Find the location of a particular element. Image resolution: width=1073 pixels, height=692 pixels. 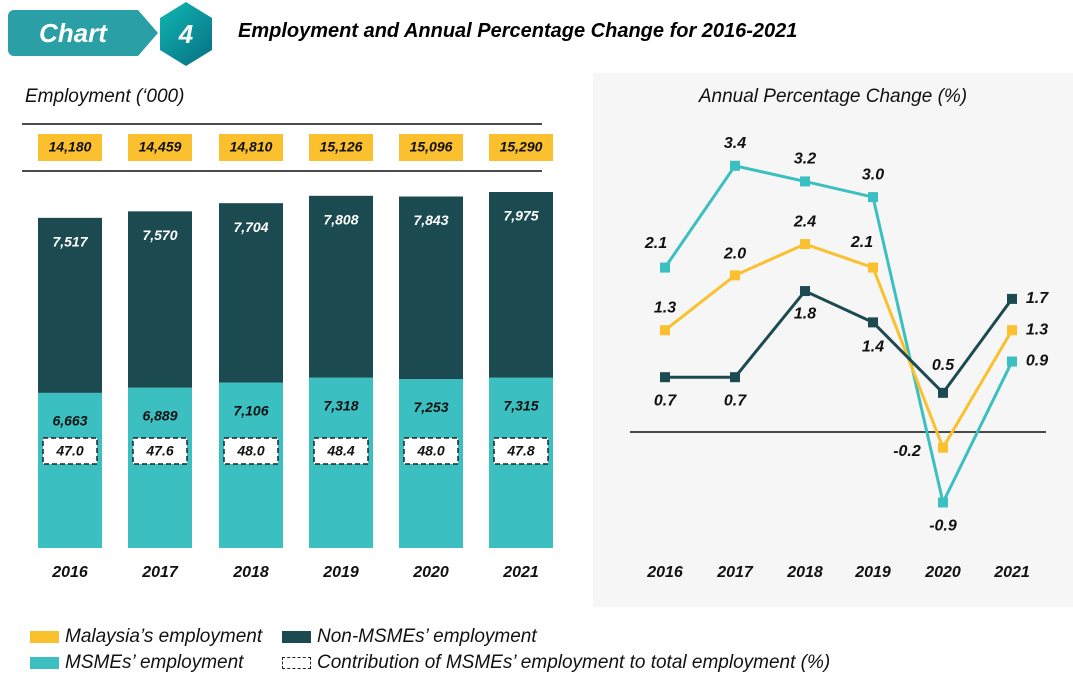

bar-non-msme-2021 is located at coordinates (521, 285).